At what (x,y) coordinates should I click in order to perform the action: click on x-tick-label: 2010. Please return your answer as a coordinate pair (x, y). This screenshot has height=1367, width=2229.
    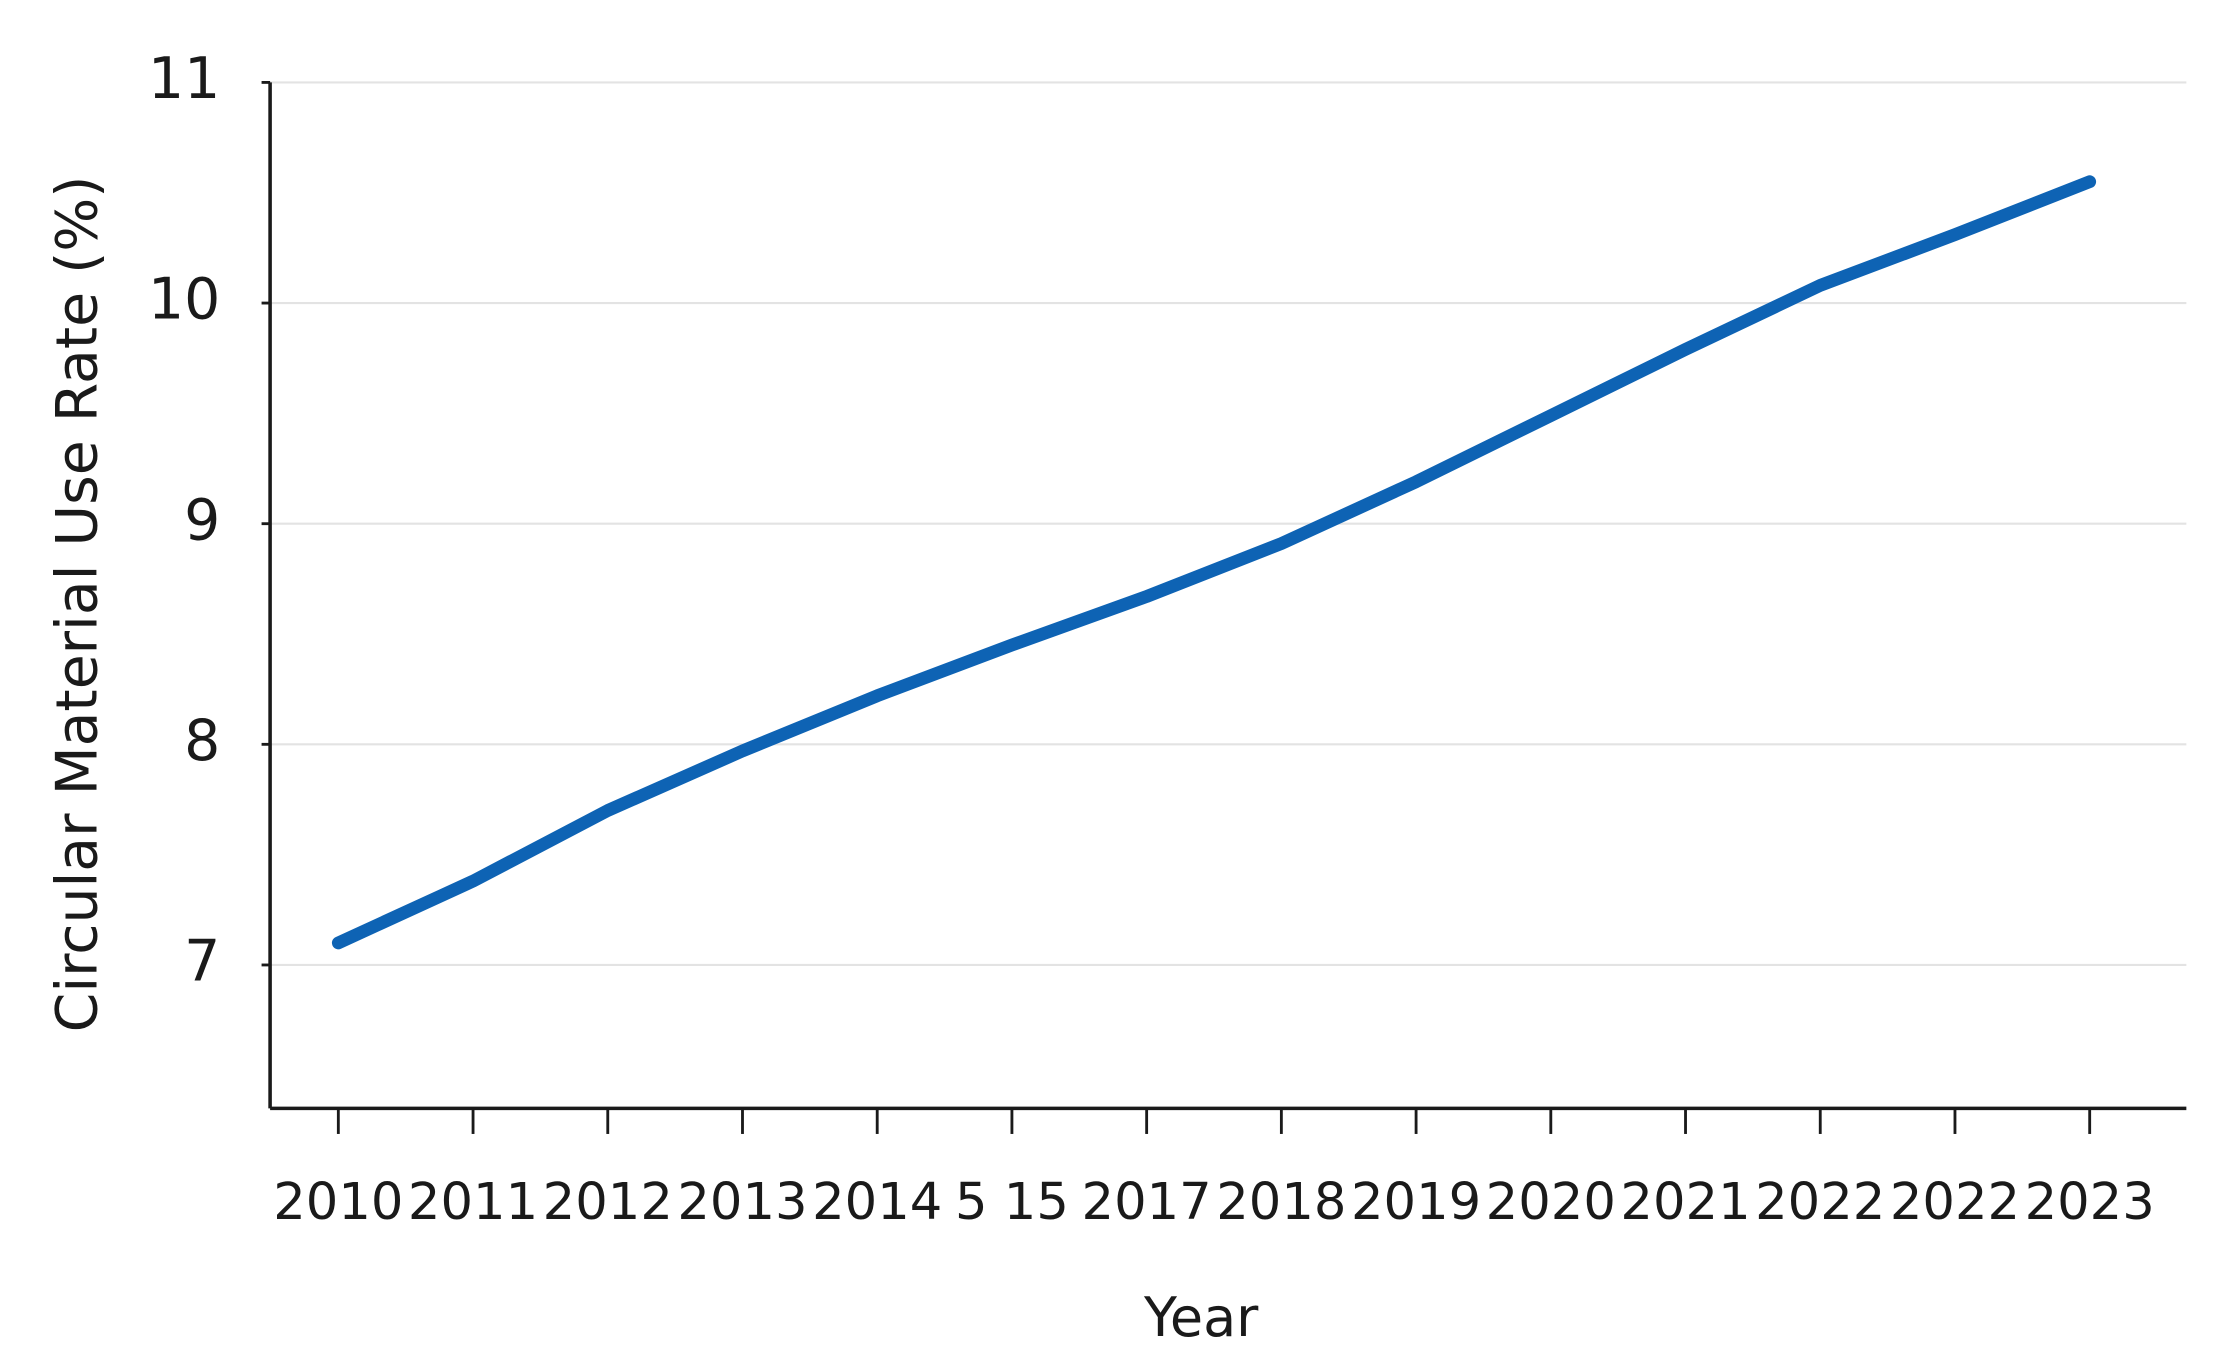
    Looking at the image, I should click on (338, 1202).